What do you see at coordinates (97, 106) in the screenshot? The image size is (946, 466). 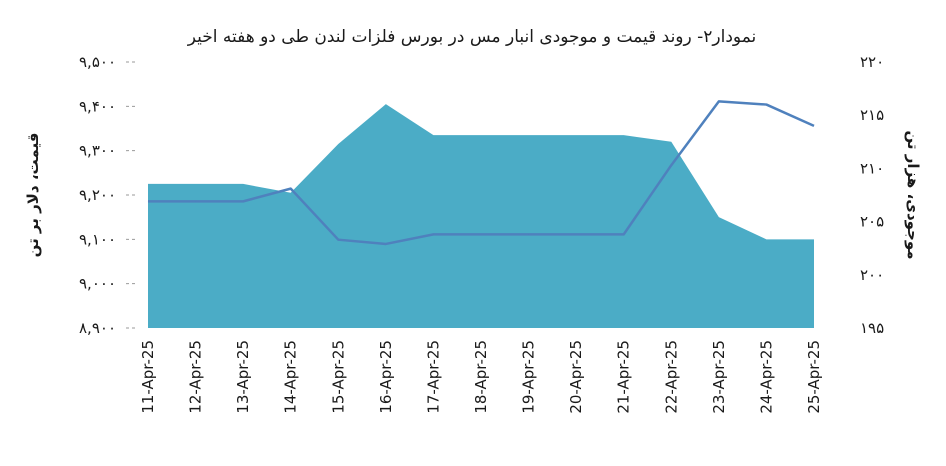 I see `left-tick-label: ۹,۴۰۰` at bounding box center [97, 106].